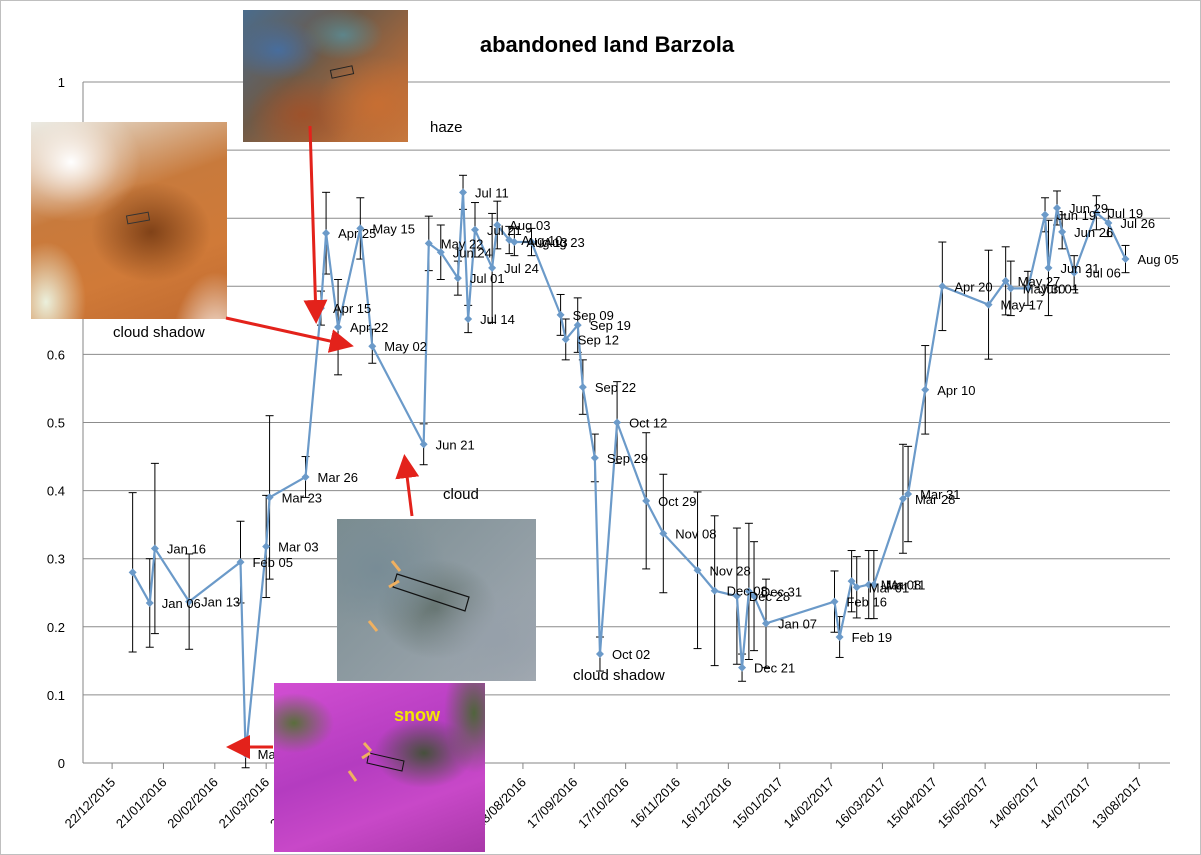 The width and height of the screenshot is (1201, 855). What do you see at coordinates (541, 240) in the screenshot?
I see `data-label: Aug 10` at bounding box center [541, 240].